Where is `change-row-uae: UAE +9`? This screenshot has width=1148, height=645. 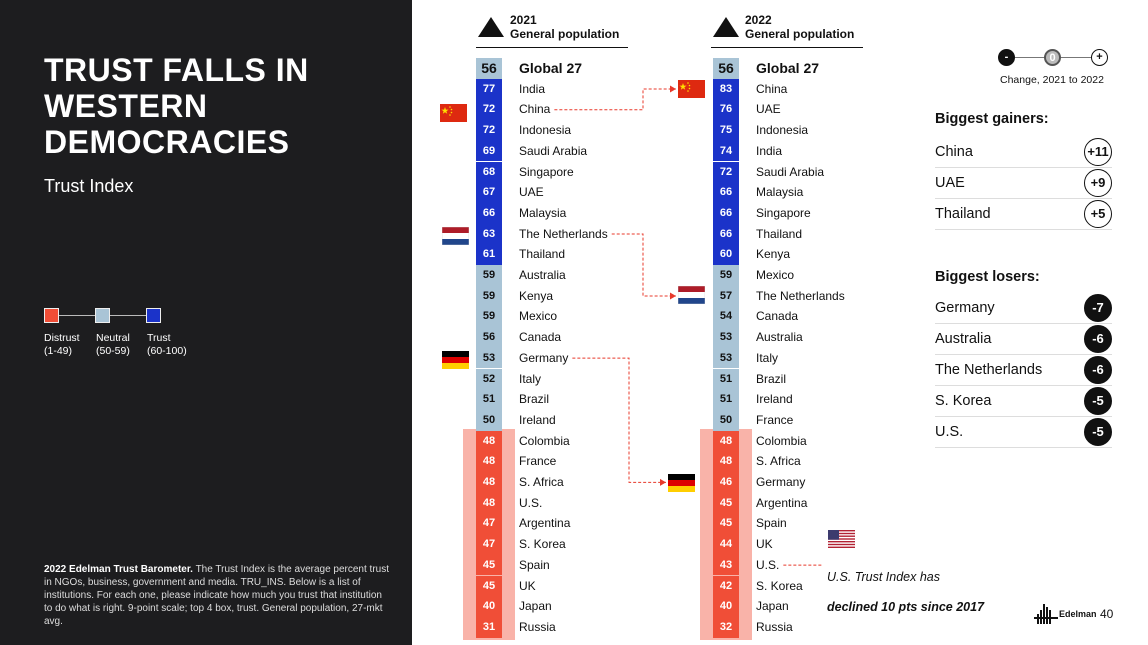 change-row-uae: UAE +9 is located at coordinates (1023, 183).